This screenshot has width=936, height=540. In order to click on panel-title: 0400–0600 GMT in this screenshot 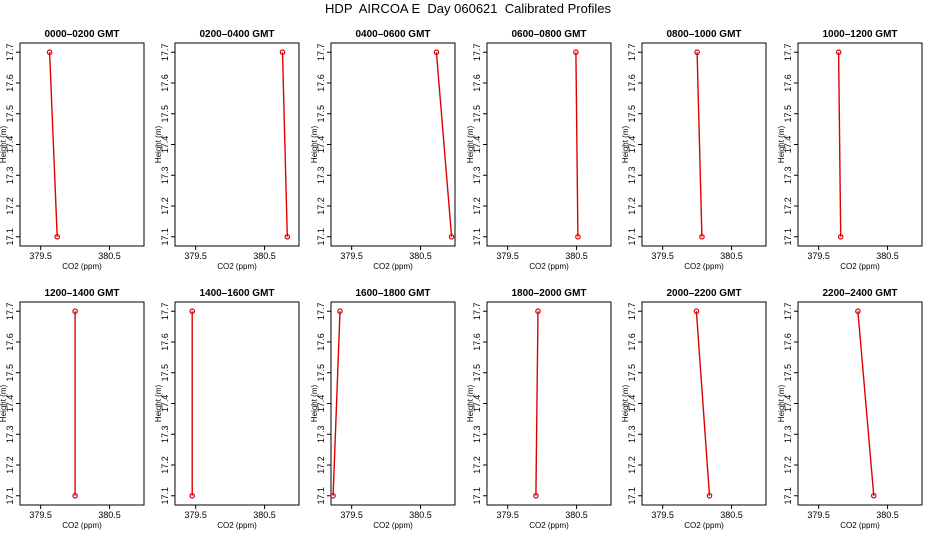, I will do `click(392, 34)`.